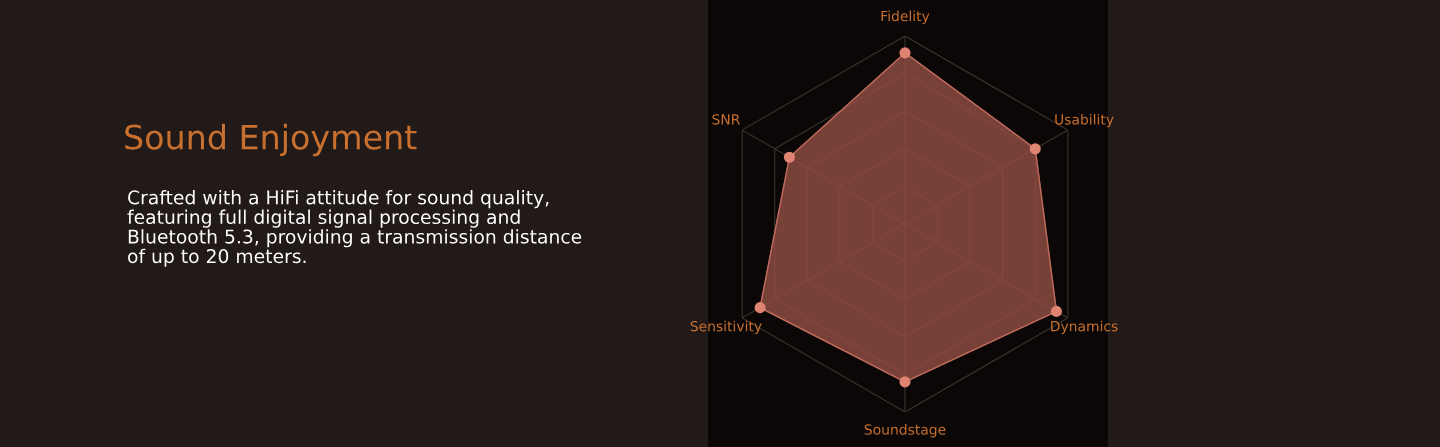 This screenshot has height=447, width=1440. I want to click on spoke-label: Soundstage, so click(905, 431).